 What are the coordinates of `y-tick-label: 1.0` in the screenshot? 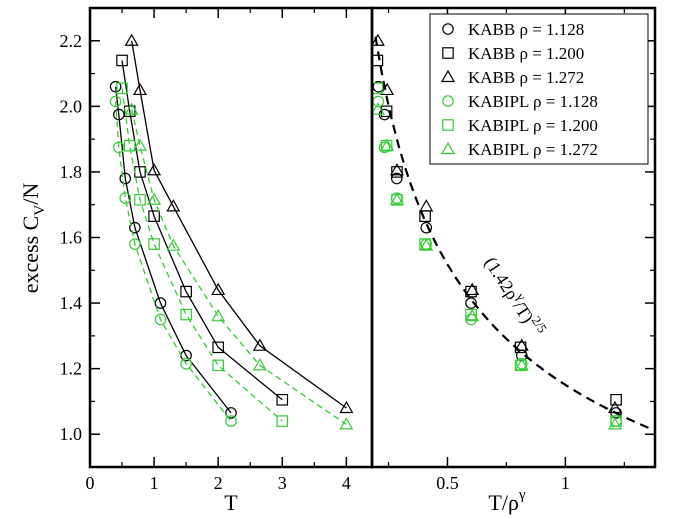 It's located at (71, 434).